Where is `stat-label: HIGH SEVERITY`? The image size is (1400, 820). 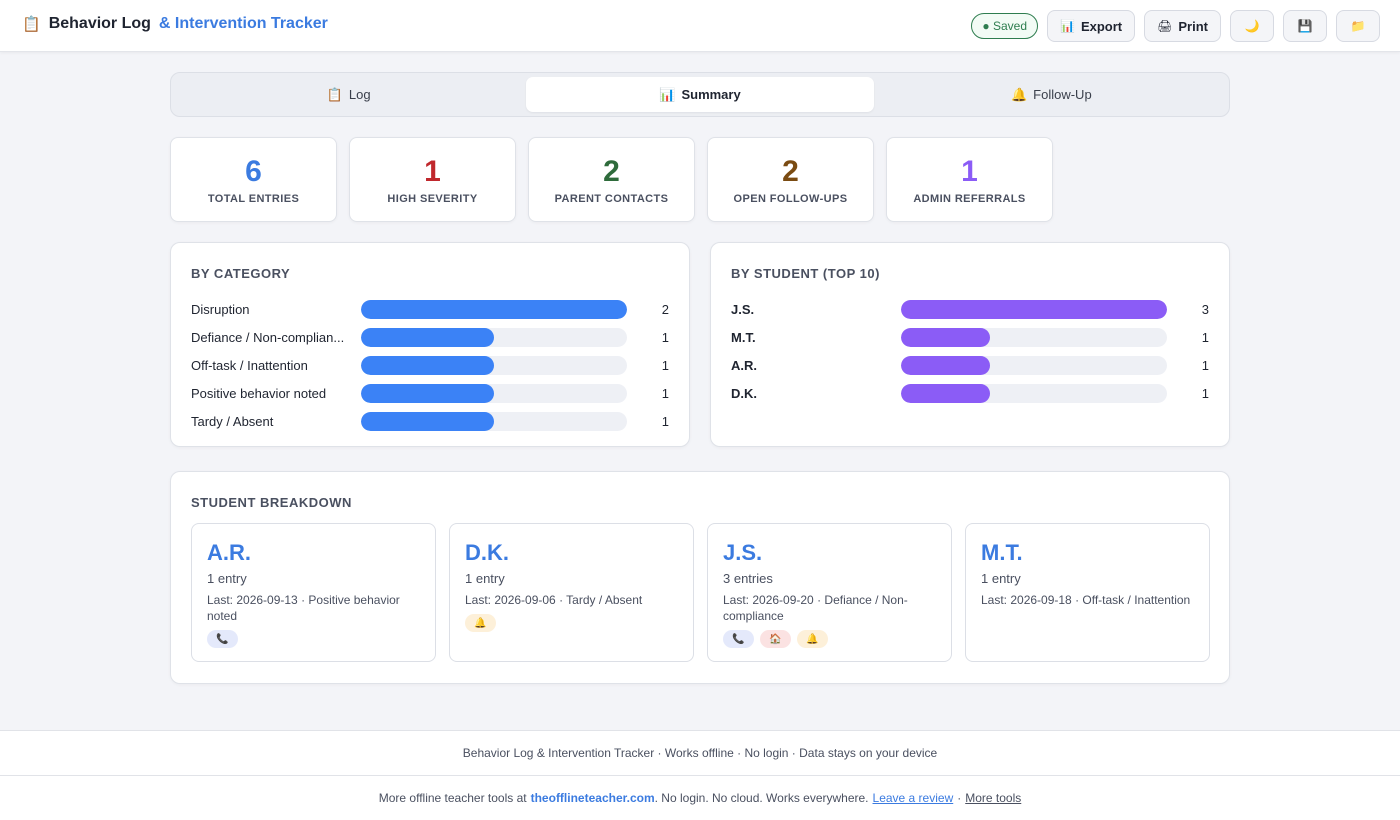
stat-label: HIGH SEVERITY is located at coordinates (432, 198).